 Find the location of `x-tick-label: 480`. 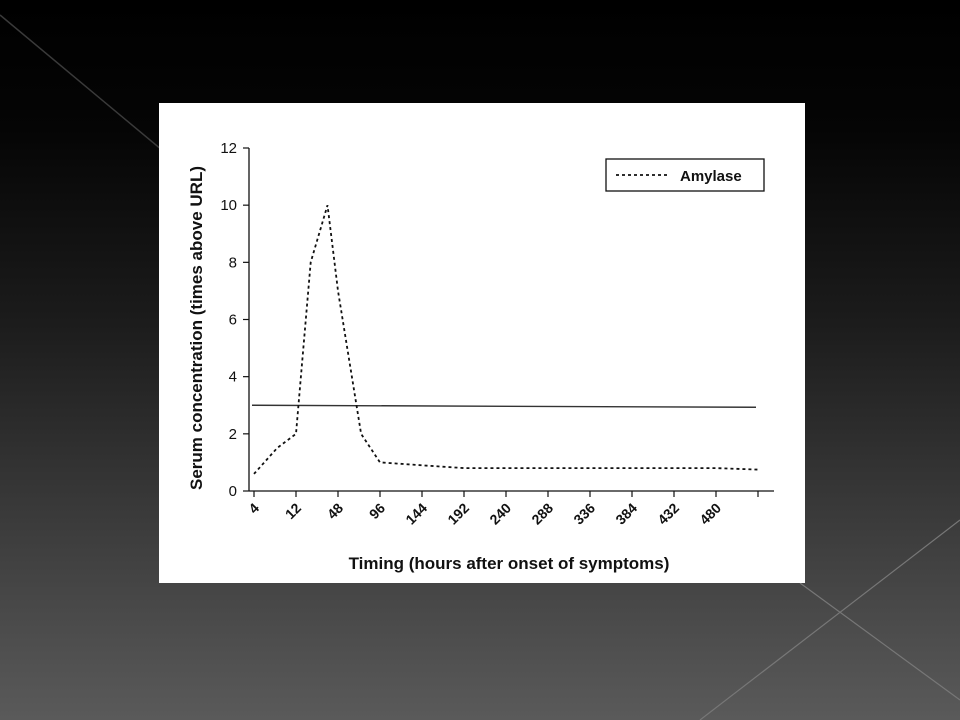

x-tick-label: 480 is located at coordinates (710, 514).